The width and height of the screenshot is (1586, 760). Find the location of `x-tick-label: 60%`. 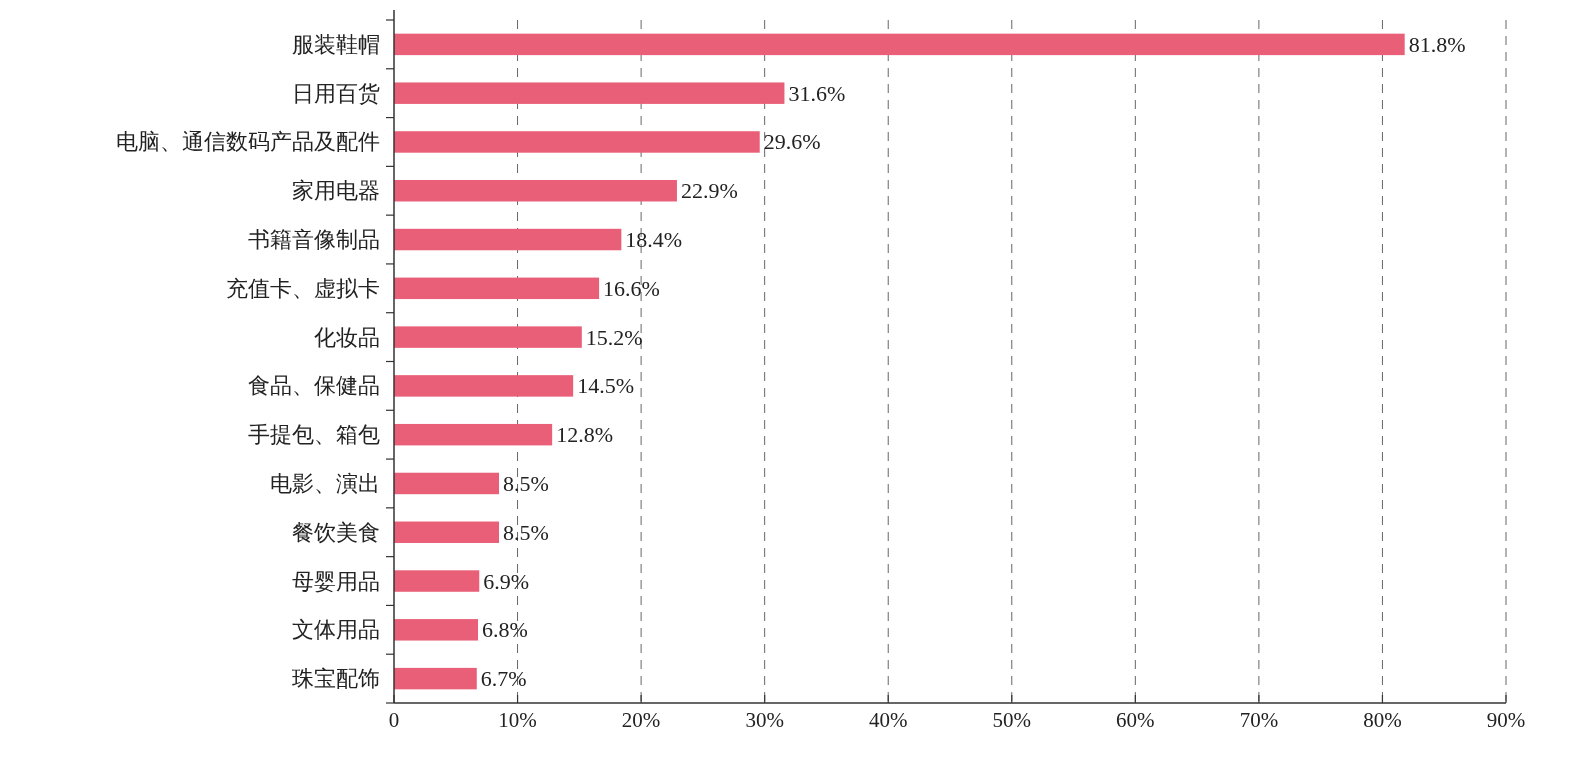

x-tick-label: 60% is located at coordinates (1135, 720).